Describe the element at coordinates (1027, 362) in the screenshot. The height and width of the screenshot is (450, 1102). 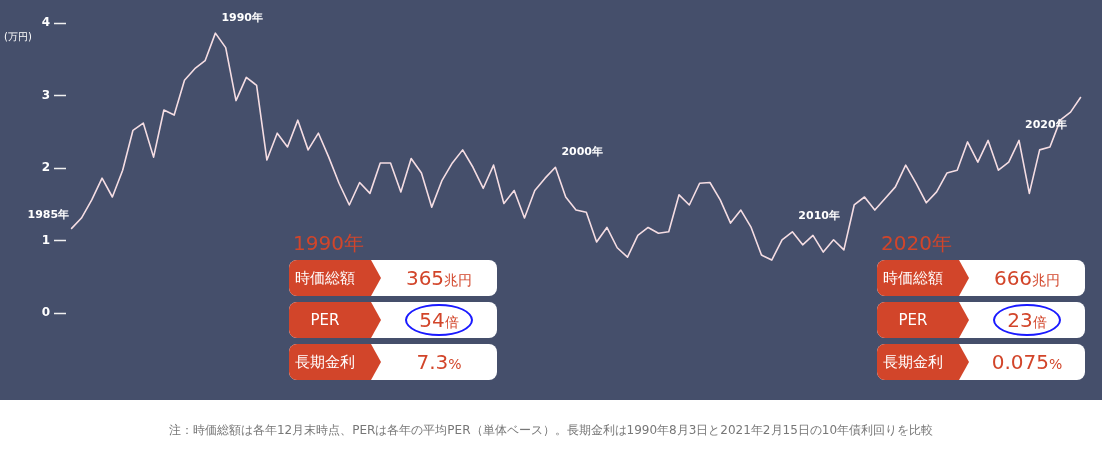
I see `text: 0.075%` at that location.